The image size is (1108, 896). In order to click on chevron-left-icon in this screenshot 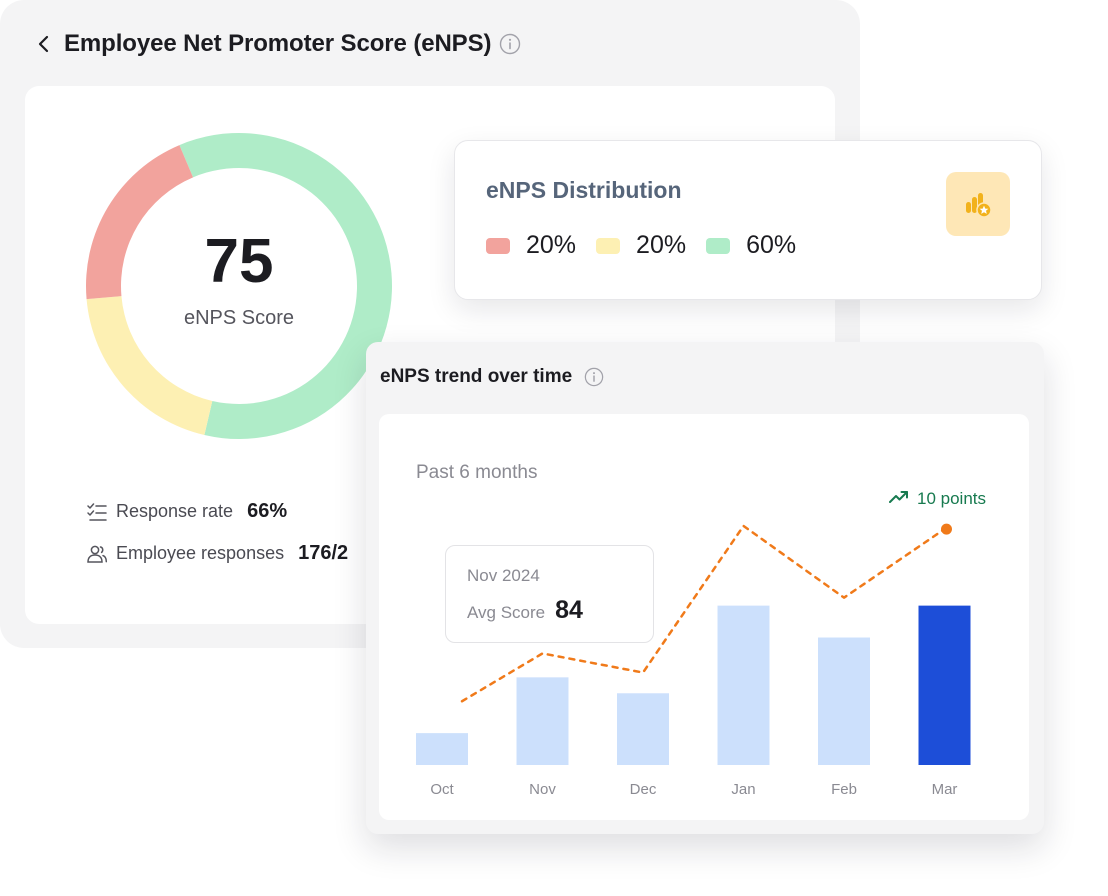, I will do `click(44, 44)`.